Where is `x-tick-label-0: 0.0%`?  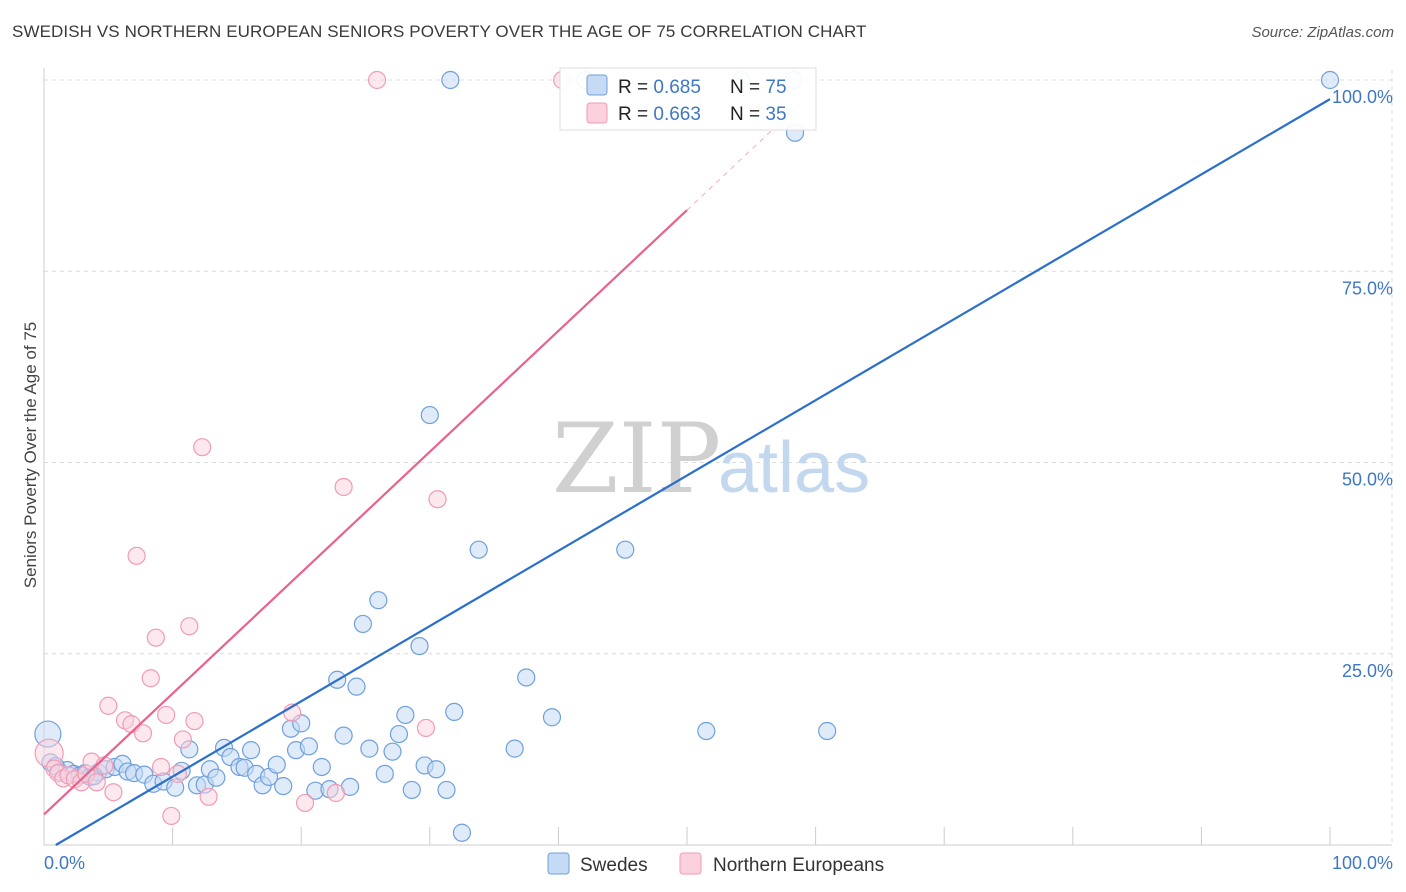
x-tick-label-0: 0.0% is located at coordinates (64, 863).